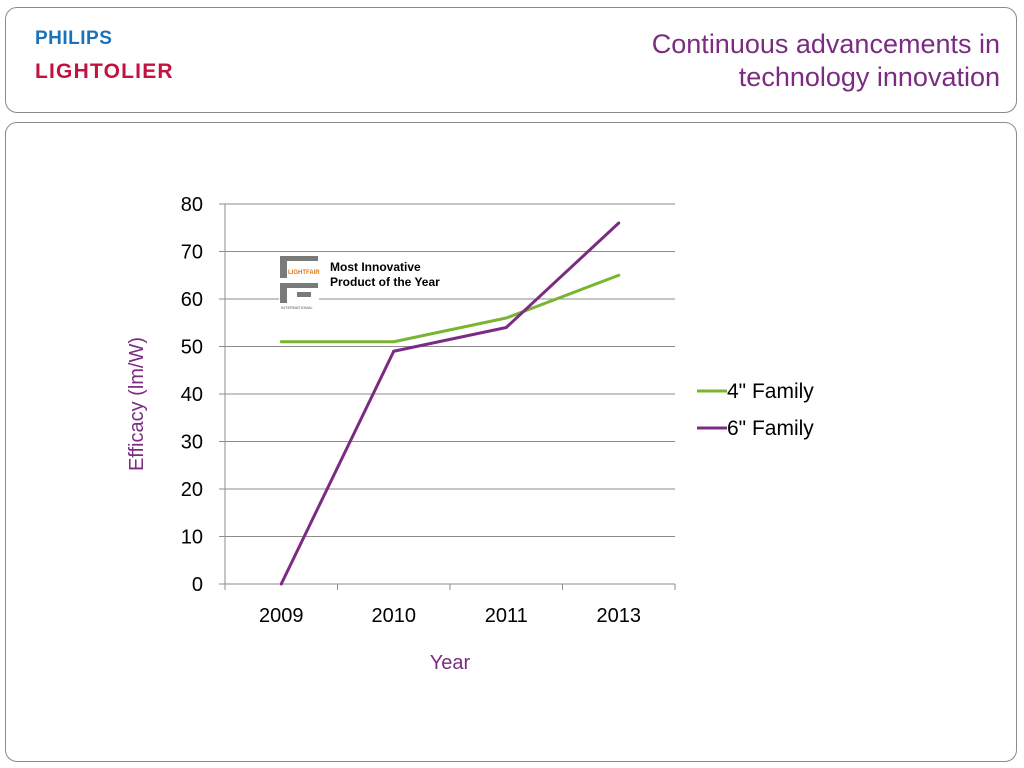  I want to click on series-0-point-2011, so click(506, 318).